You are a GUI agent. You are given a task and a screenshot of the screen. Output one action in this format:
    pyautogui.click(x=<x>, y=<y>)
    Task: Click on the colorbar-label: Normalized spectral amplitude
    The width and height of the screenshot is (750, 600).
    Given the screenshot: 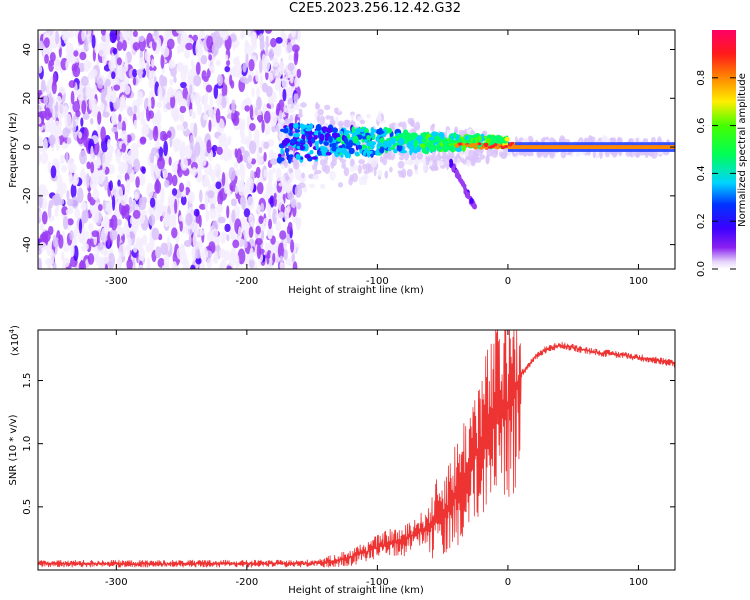 What is the action you would take?
    pyautogui.click(x=742, y=150)
    